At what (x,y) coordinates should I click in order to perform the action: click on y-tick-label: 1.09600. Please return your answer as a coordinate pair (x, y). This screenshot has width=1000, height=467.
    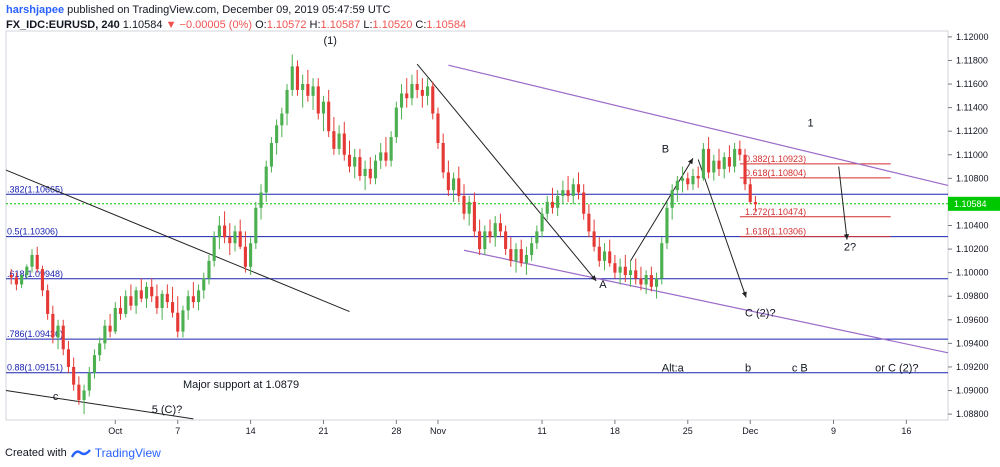
    Looking at the image, I should click on (972, 320).